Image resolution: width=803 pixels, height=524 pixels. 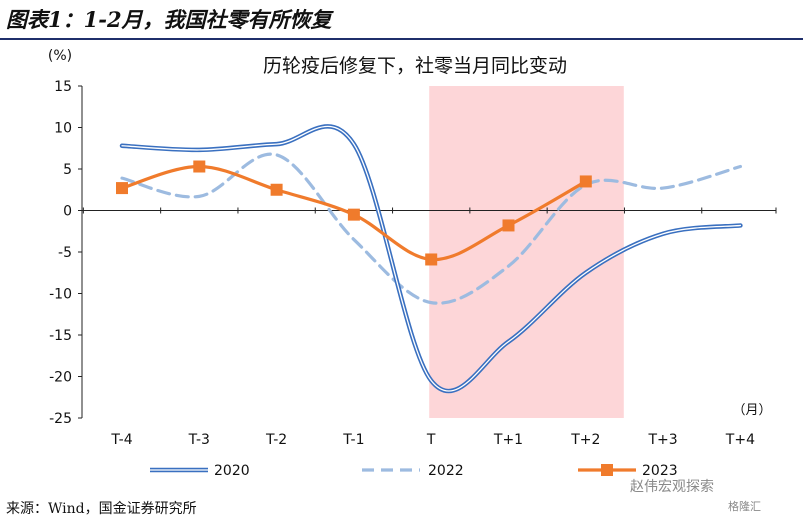 What do you see at coordinates (60, 419) in the screenshot?
I see `y-tick-label: -25` at bounding box center [60, 419].